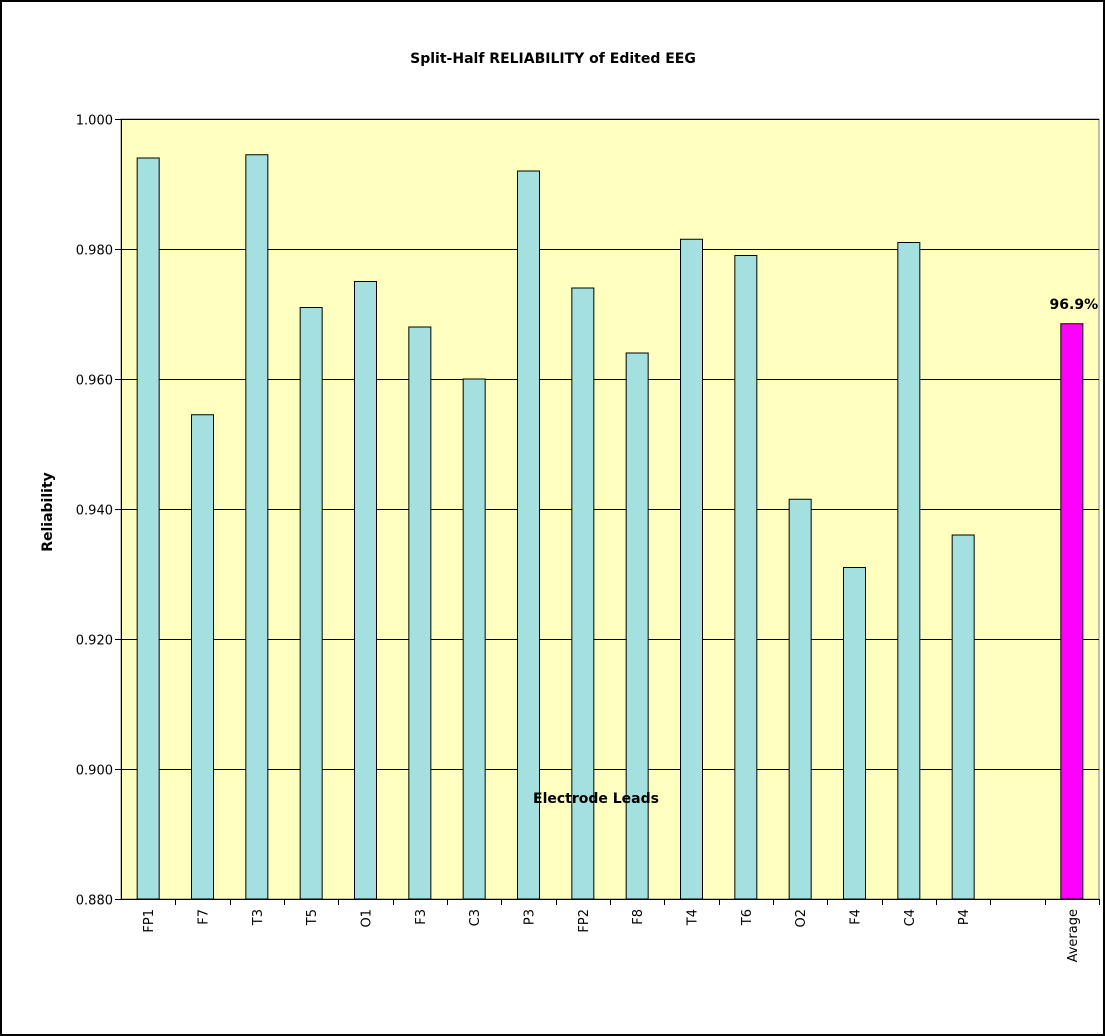 The image size is (1105, 1036). Describe the element at coordinates (204, 917) in the screenshot. I see `x-tick-label: F7` at that location.